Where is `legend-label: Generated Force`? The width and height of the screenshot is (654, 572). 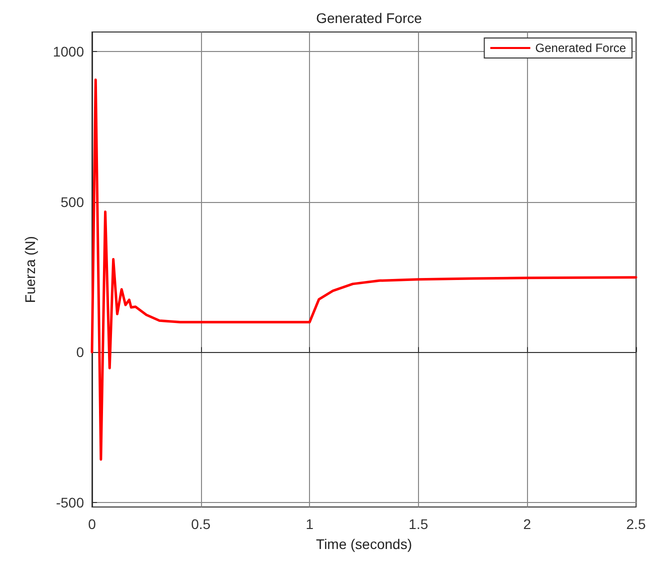 legend-label: Generated Force is located at coordinates (580, 48).